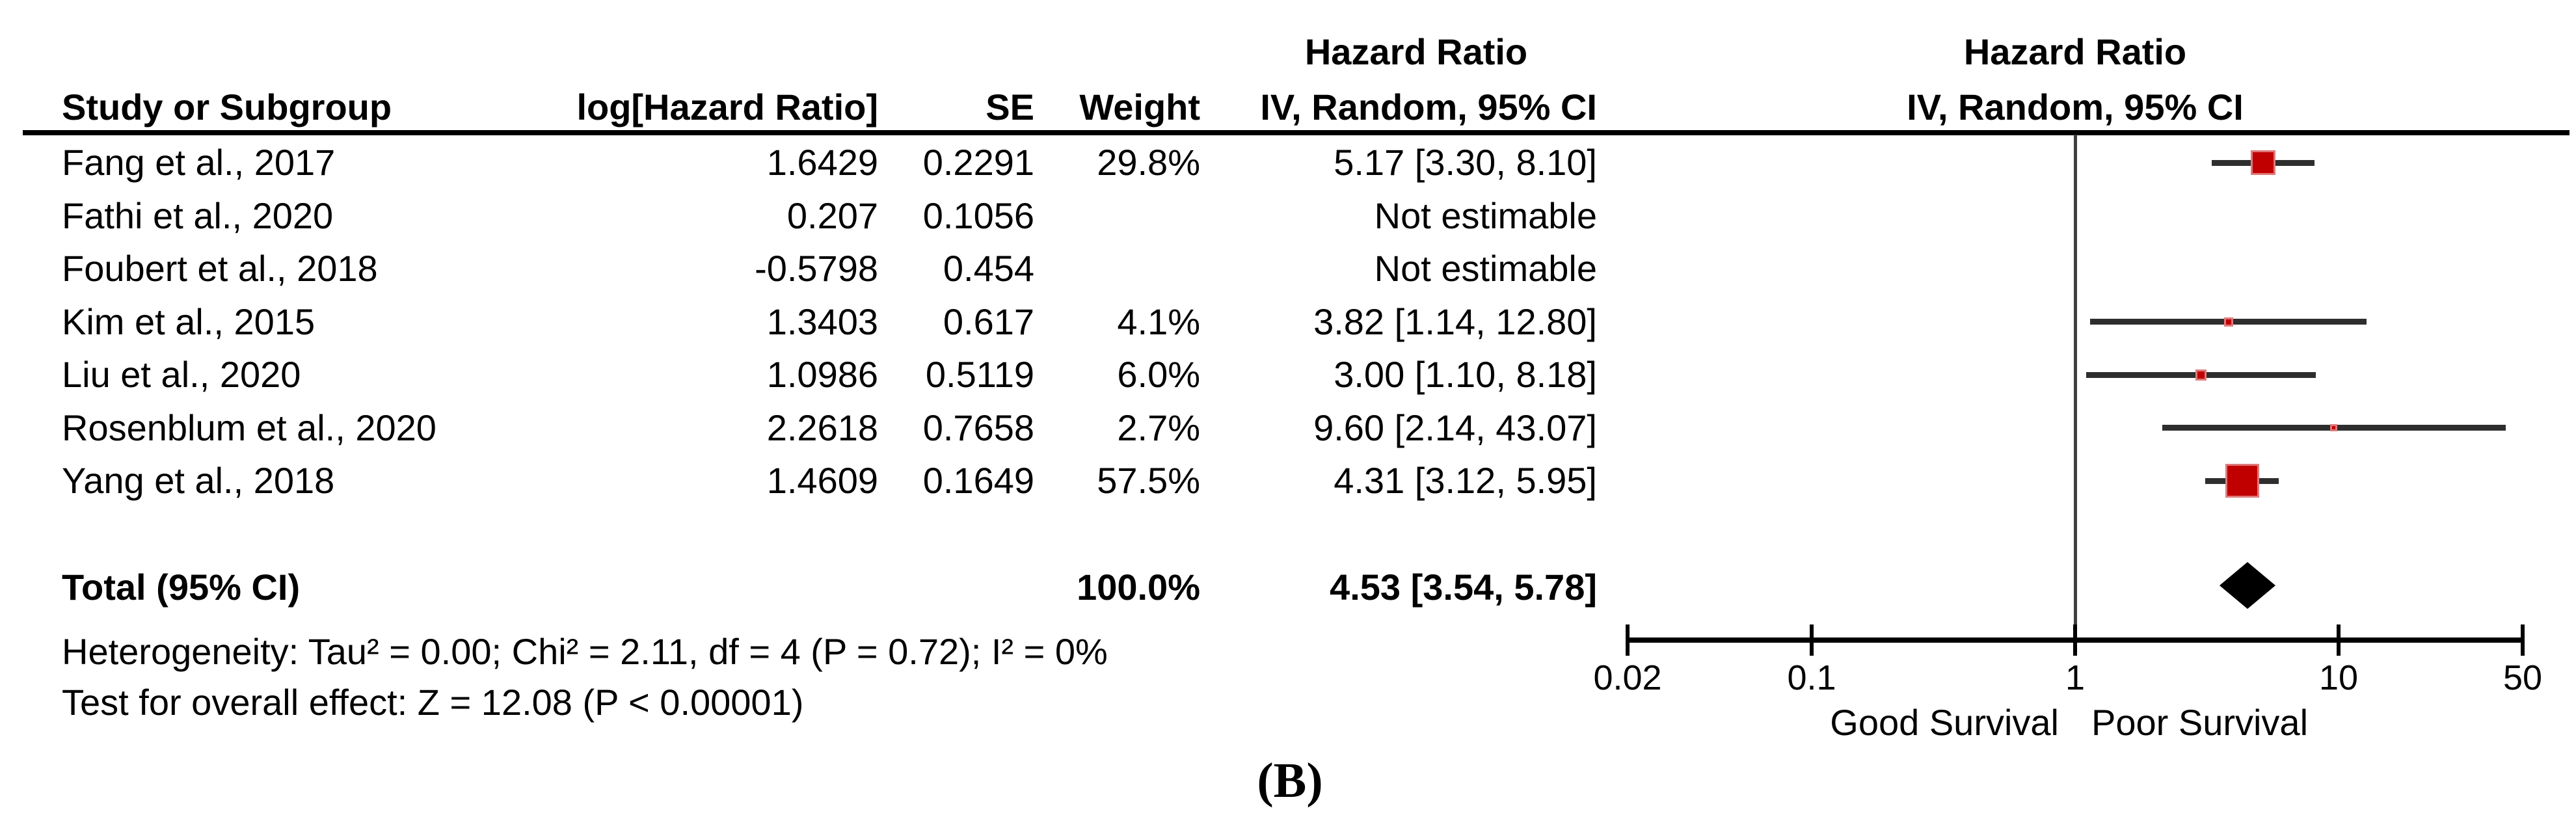  I want to click on axis-label-poor-survival: Poor Survival, so click(2200, 722).